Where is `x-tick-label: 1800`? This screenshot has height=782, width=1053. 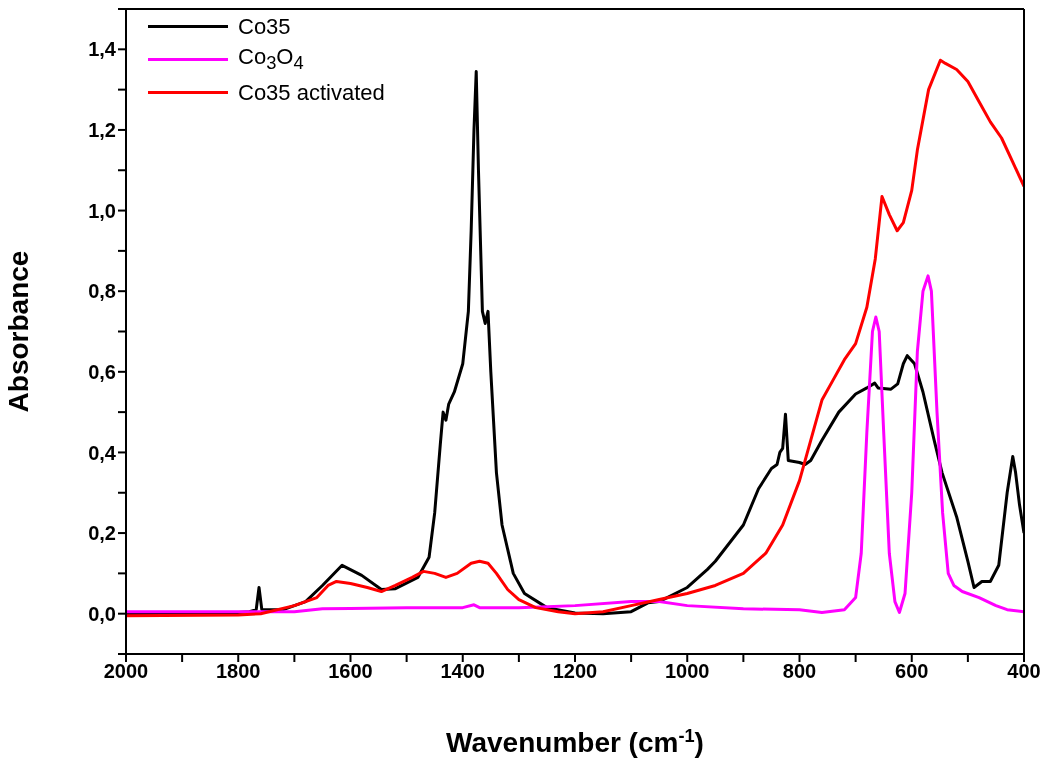 x-tick-label: 1800 is located at coordinates (238, 671).